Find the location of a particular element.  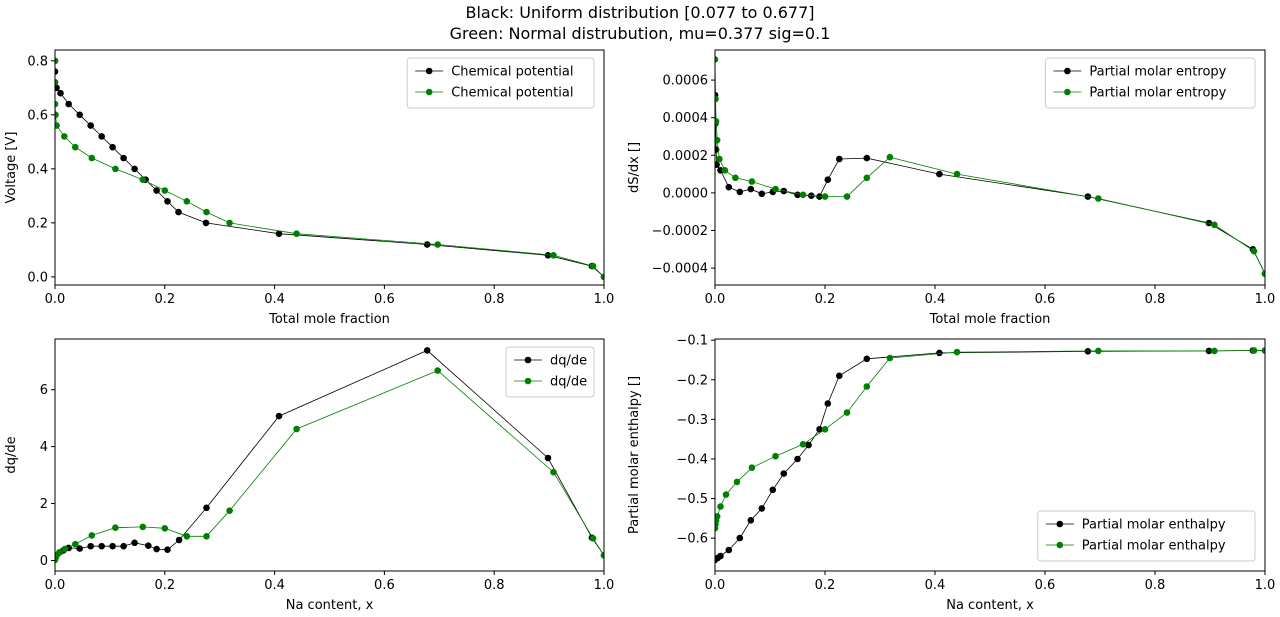

legend: dq/de dq/de is located at coordinates (550, 372).